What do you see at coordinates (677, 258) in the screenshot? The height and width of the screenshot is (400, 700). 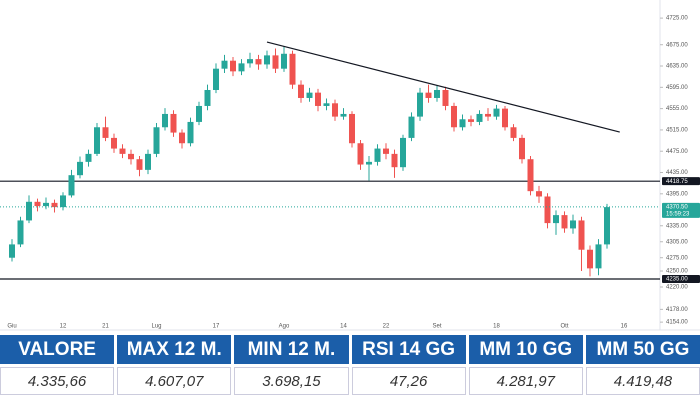 I see `y-tick-label: 4275.00` at bounding box center [677, 258].